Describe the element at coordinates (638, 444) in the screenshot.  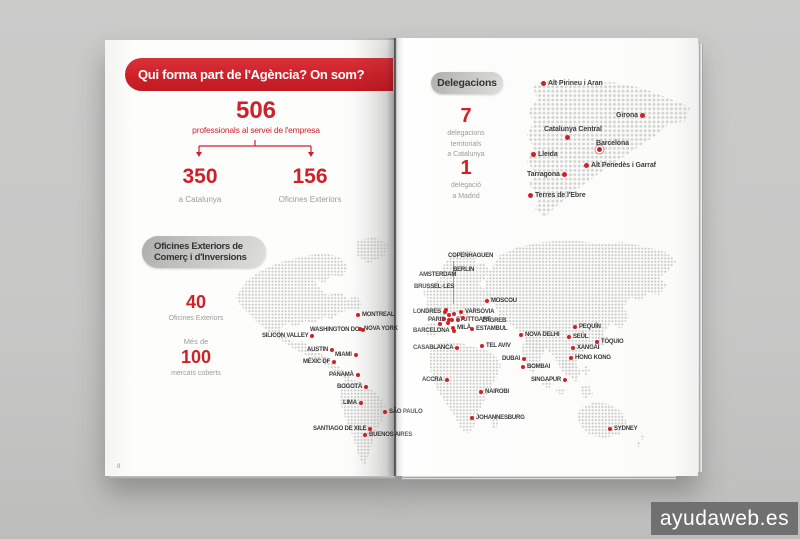
I see `island-new-zealand` at that location.